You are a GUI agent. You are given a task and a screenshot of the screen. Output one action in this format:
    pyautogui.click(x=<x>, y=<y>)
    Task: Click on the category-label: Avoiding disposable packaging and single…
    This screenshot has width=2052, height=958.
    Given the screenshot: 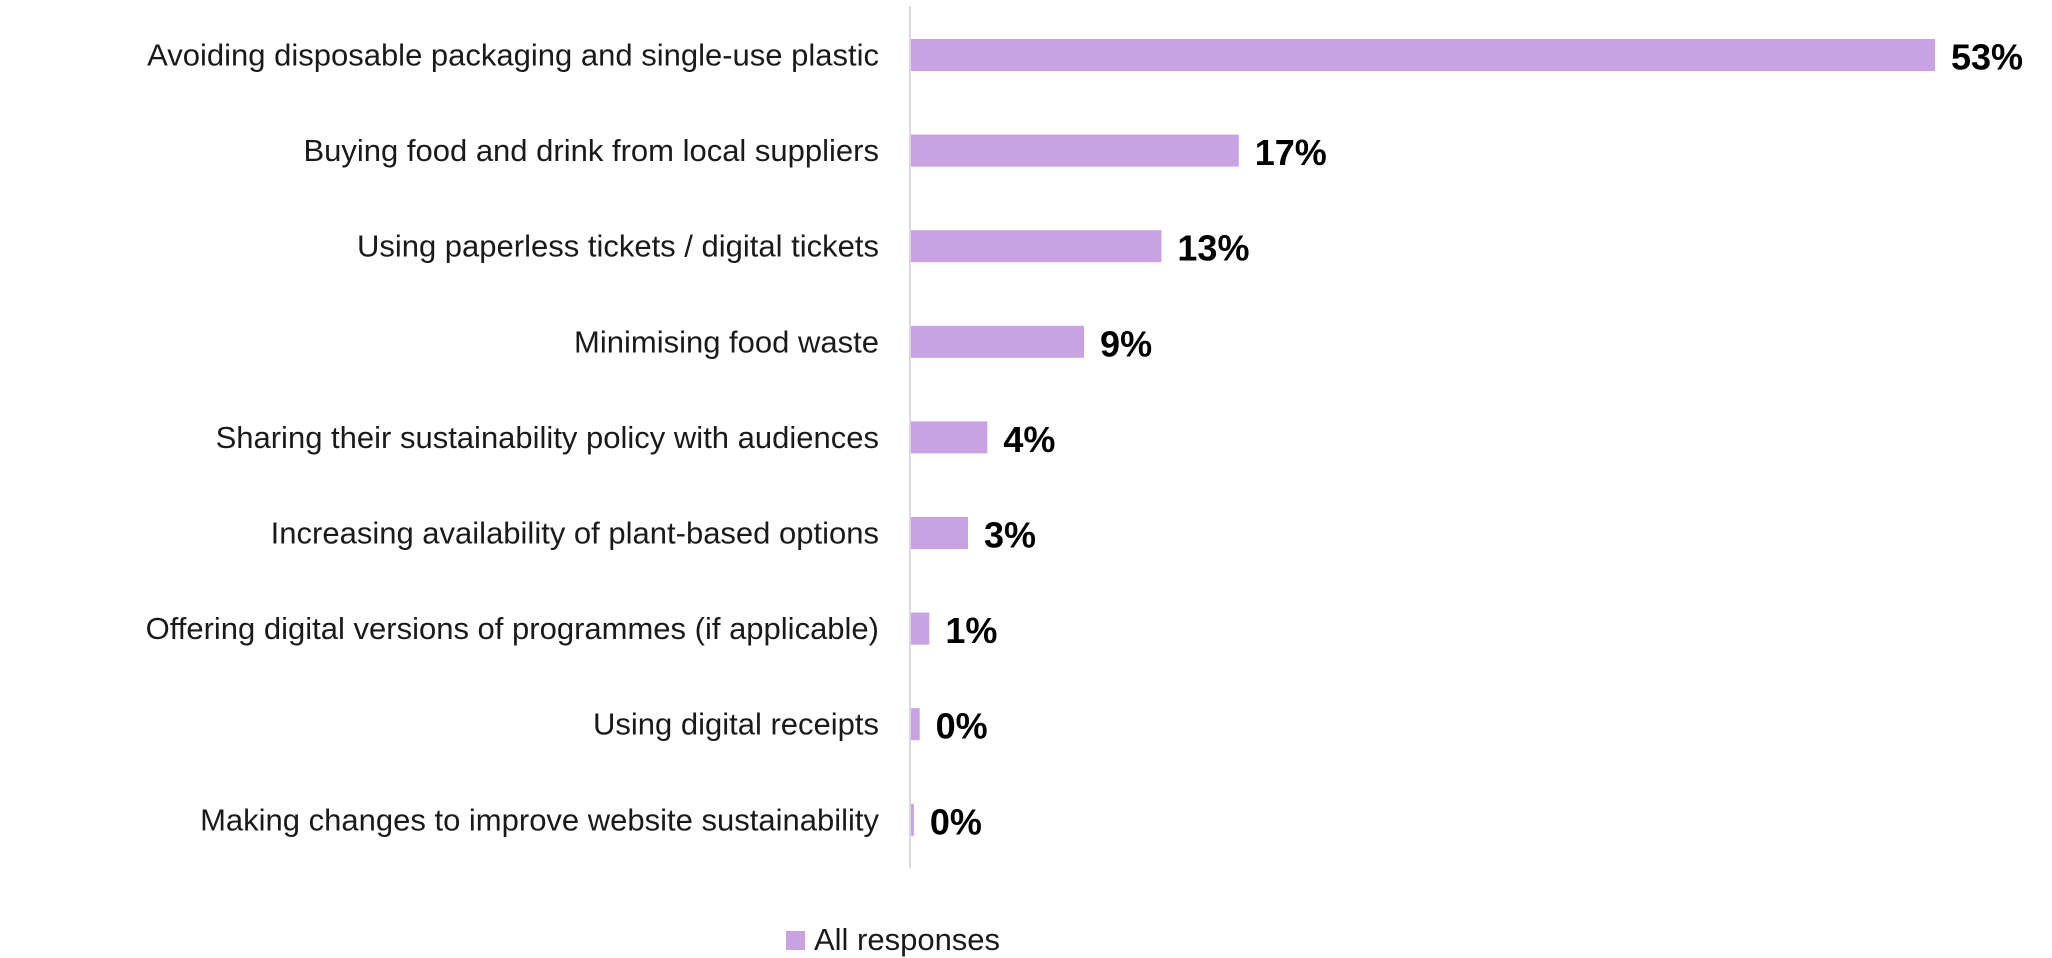 What is the action you would take?
    pyautogui.click(x=513, y=55)
    